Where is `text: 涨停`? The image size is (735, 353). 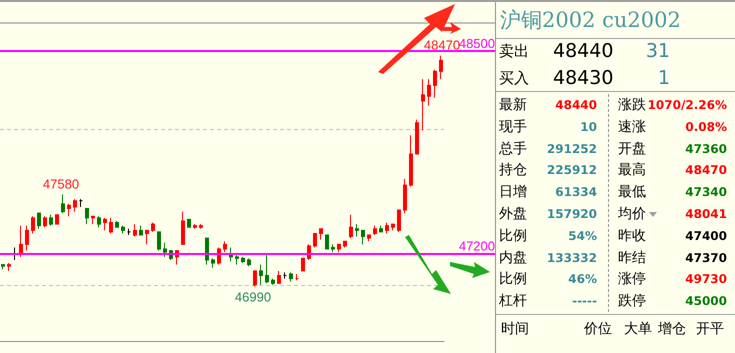
text: 涨停 is located at coordinates (632, 279).